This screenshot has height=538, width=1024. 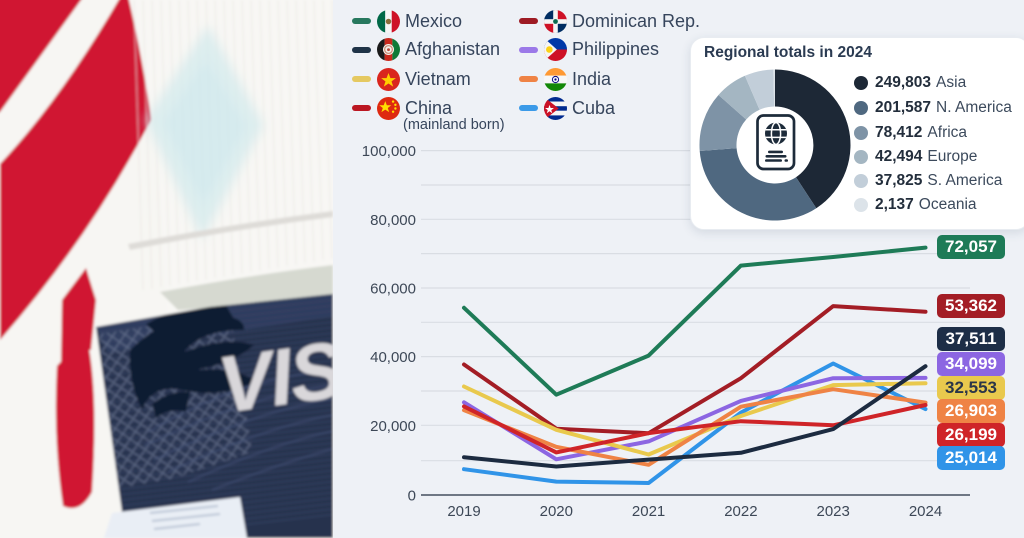 What do you see at coordinates (463, 511) in the screenshot?
I see `svg-text: 2019` at bounding box center [463, 511].